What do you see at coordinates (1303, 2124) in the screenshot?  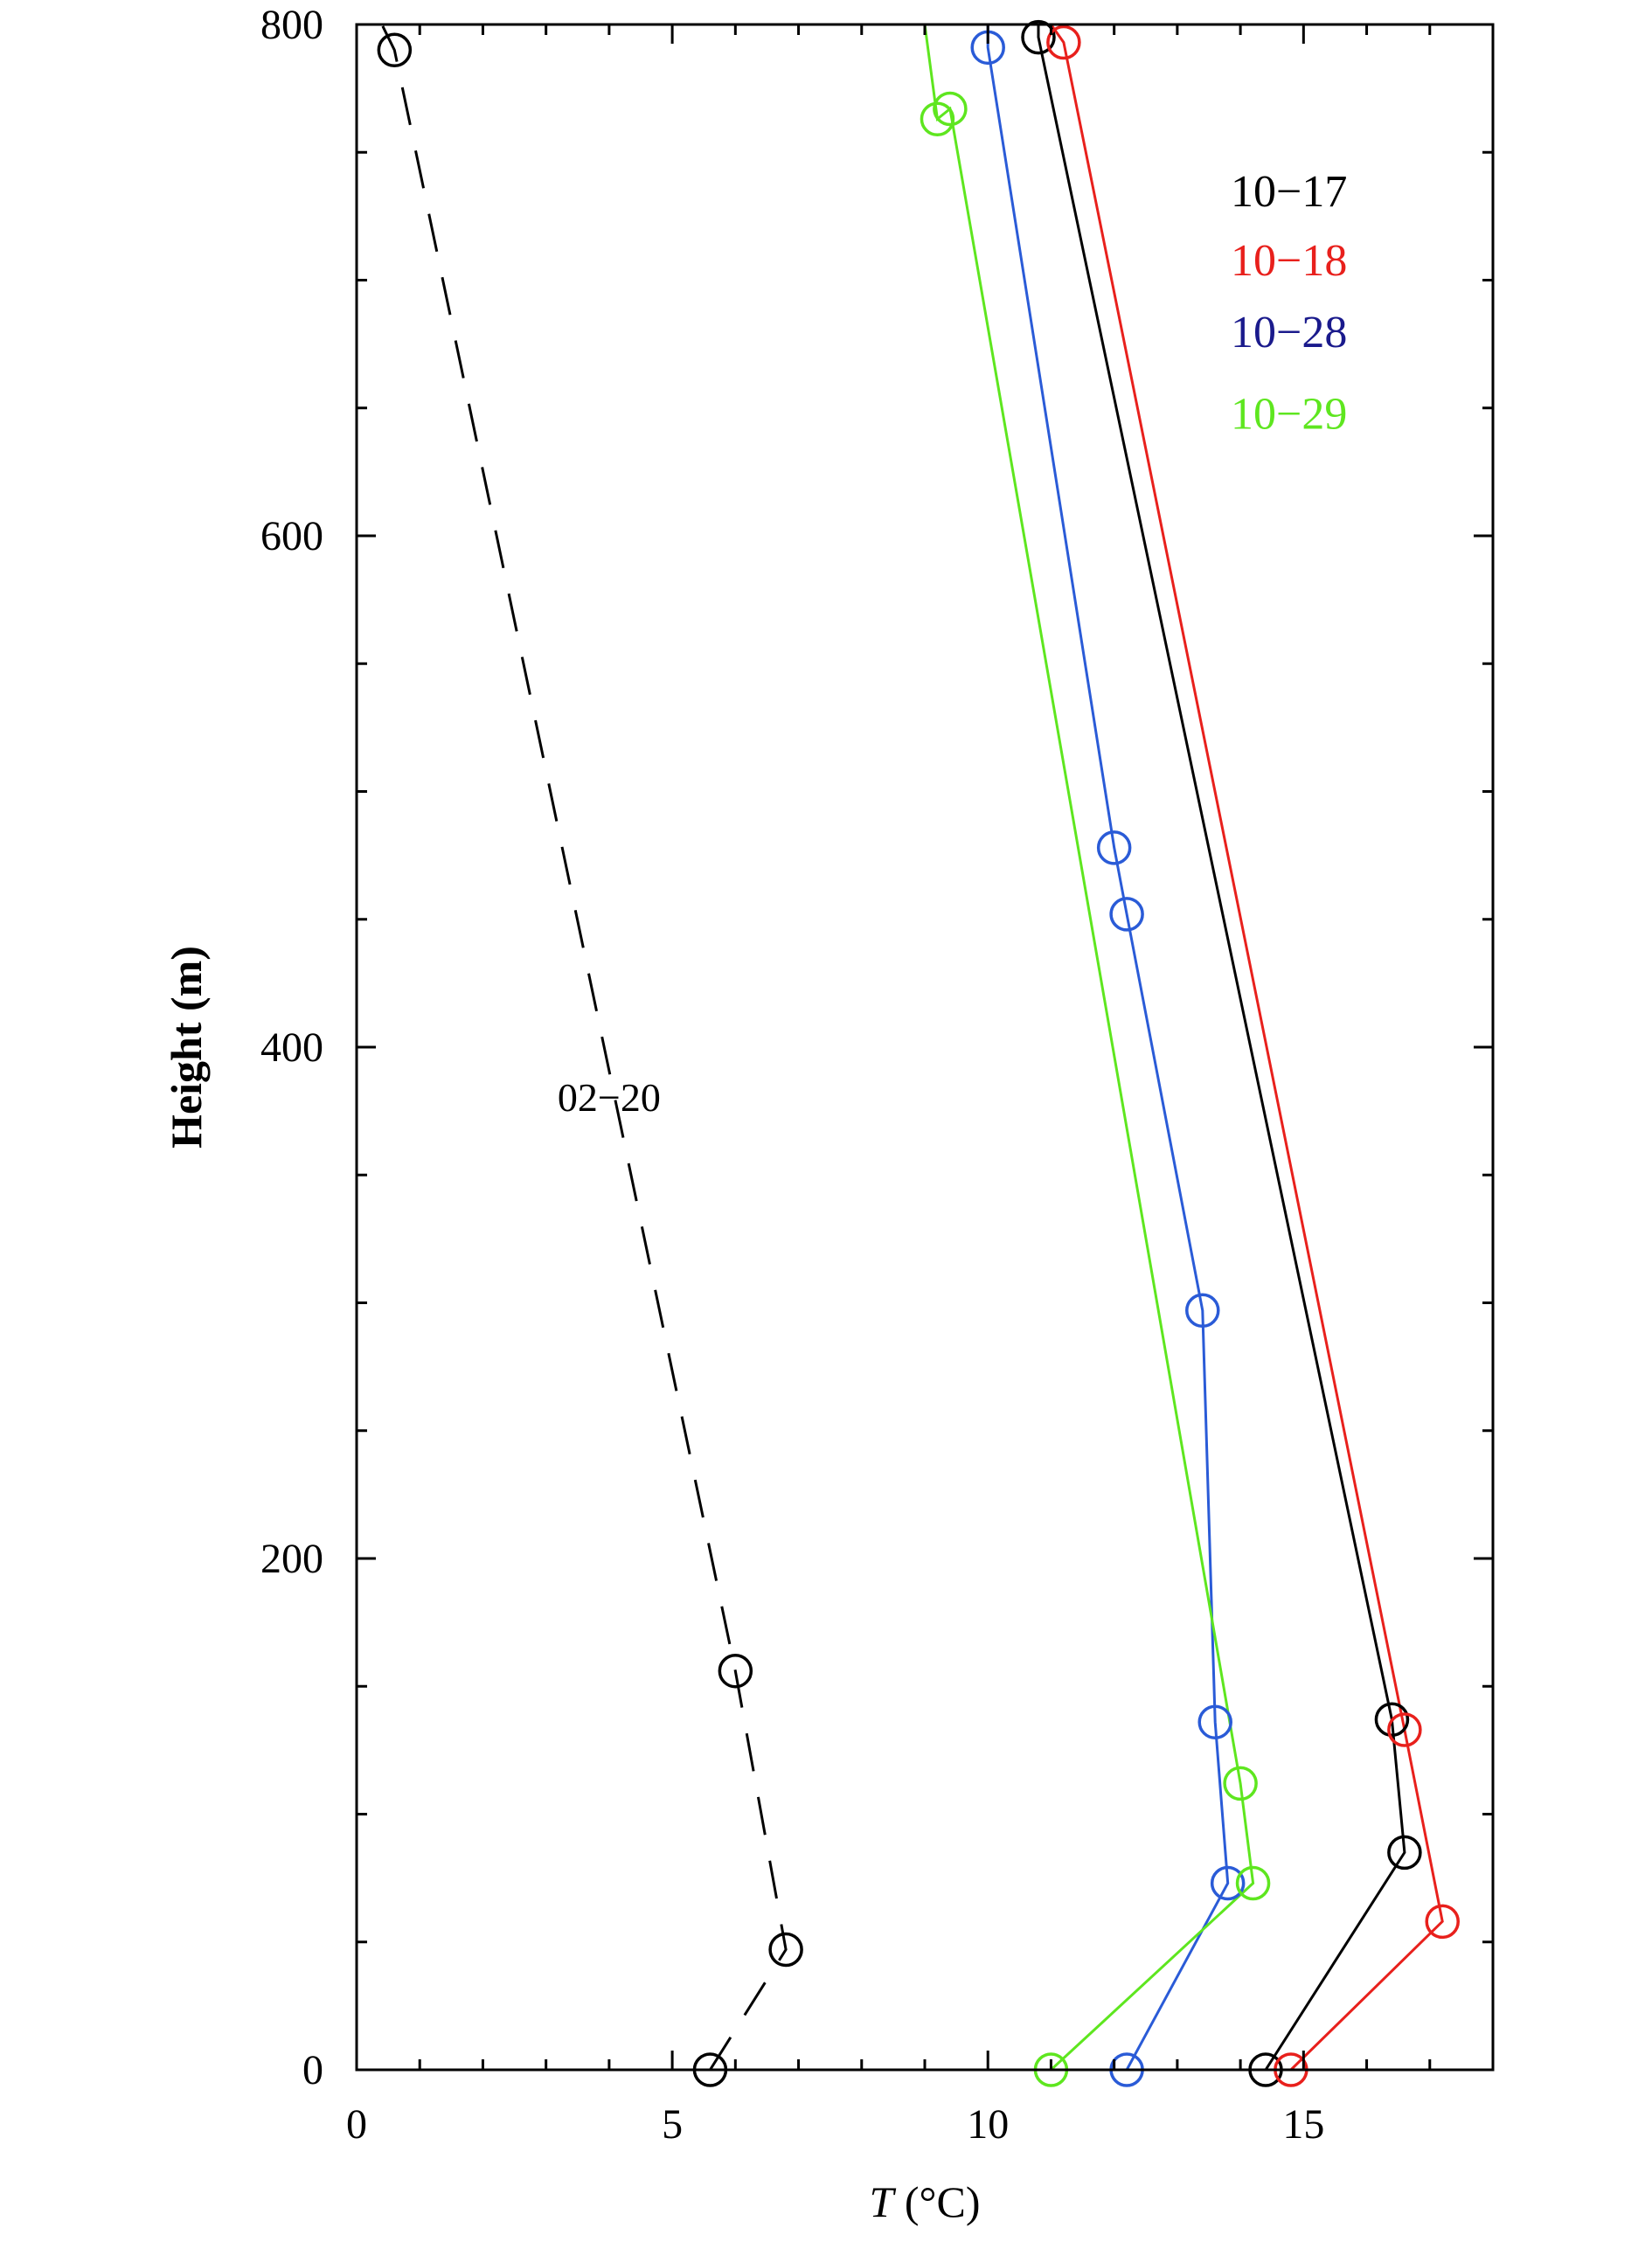 I see `x-tick-label: 15` at bounding box center [1303, 2124].